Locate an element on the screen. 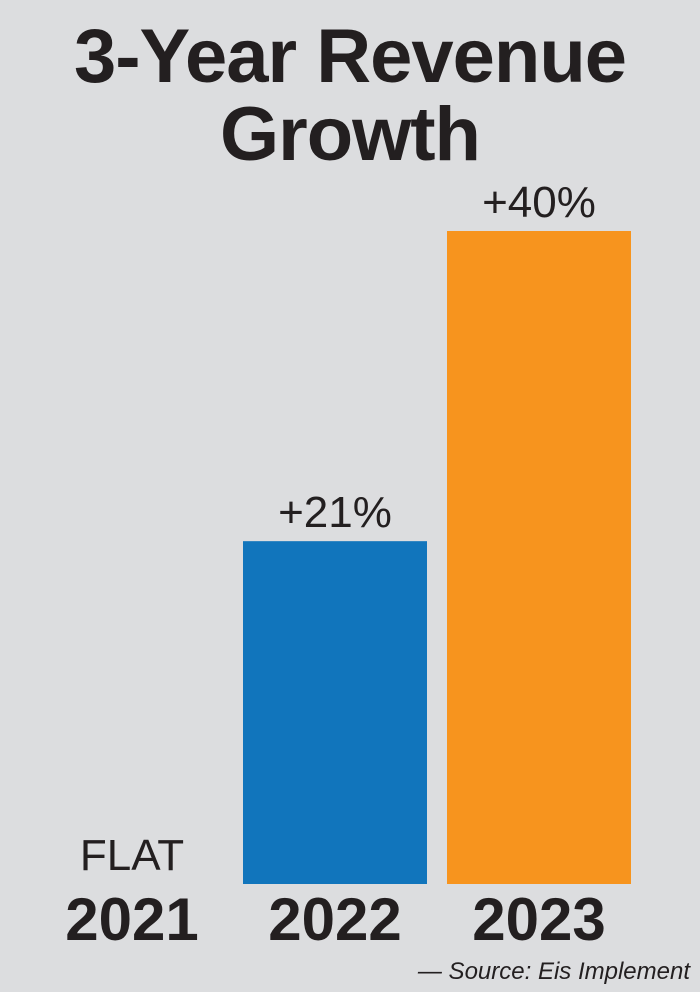 The image size is (700, 992). value-label-2022: +21% is located at coordinates (335, 512).